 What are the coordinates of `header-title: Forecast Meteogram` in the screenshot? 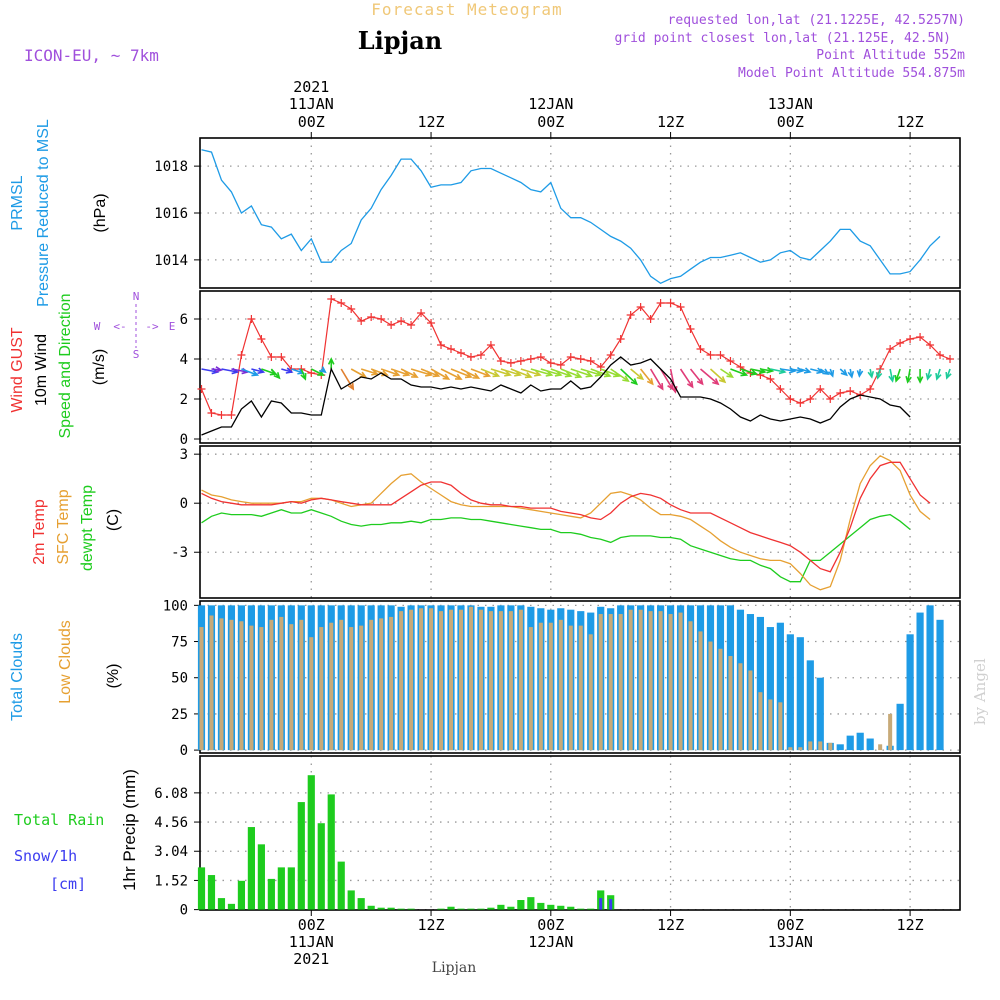 It's located at (466, 9).